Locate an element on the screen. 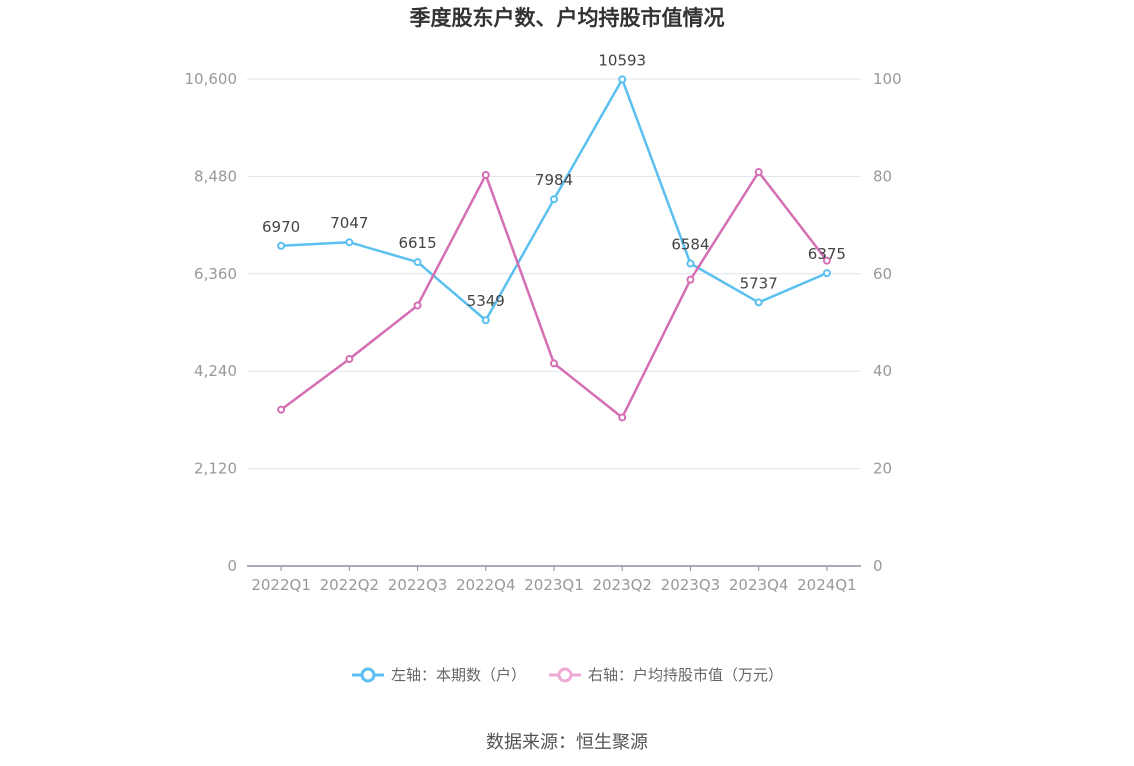 The image size is (1134, 766). data-label: 6584 is located at coordinates (690, 245).